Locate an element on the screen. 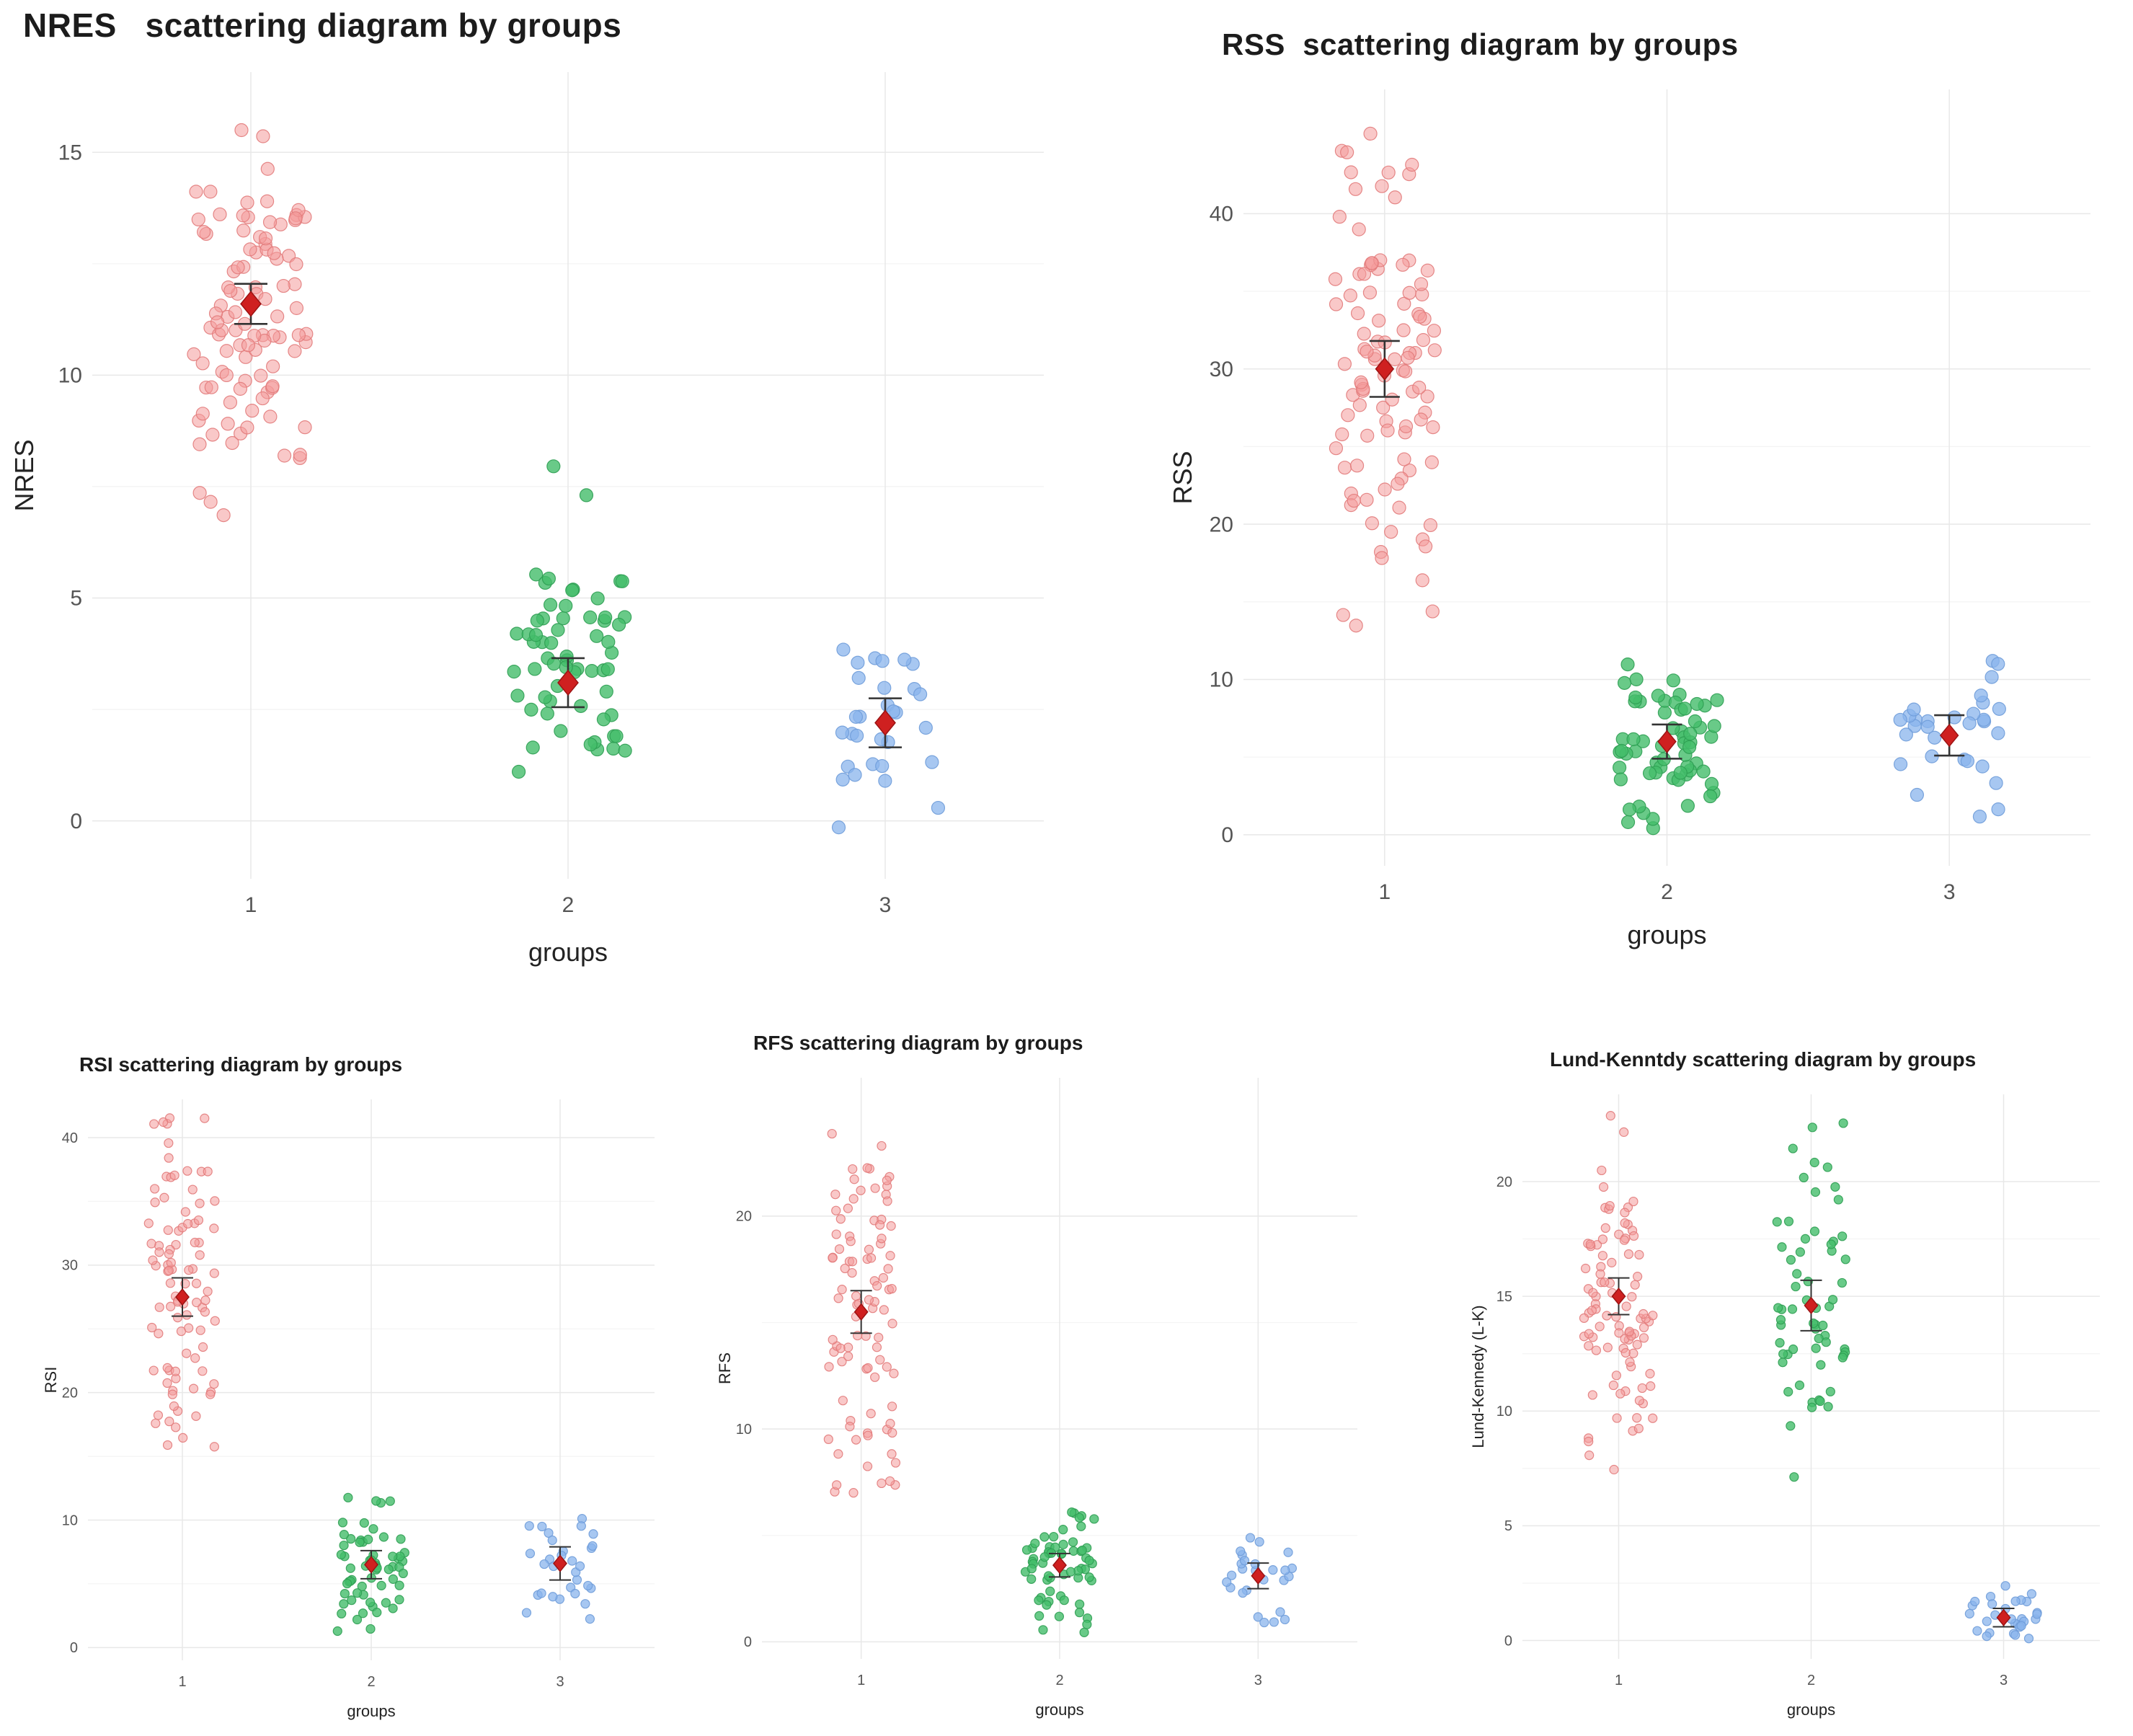 The width and height of the screenshot is (2133, 1736). chart-canvas: 0 10 20 1 2 3 groups RFS is located at coordinates (1036, 1398).